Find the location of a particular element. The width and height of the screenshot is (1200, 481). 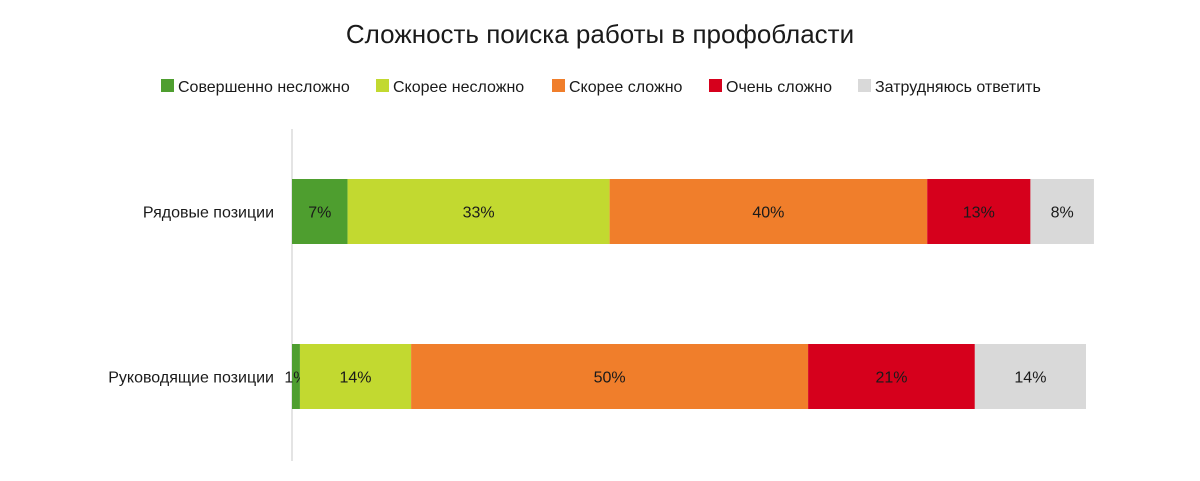

data-label-1-3: 40% is located at coordinates (768, 213).